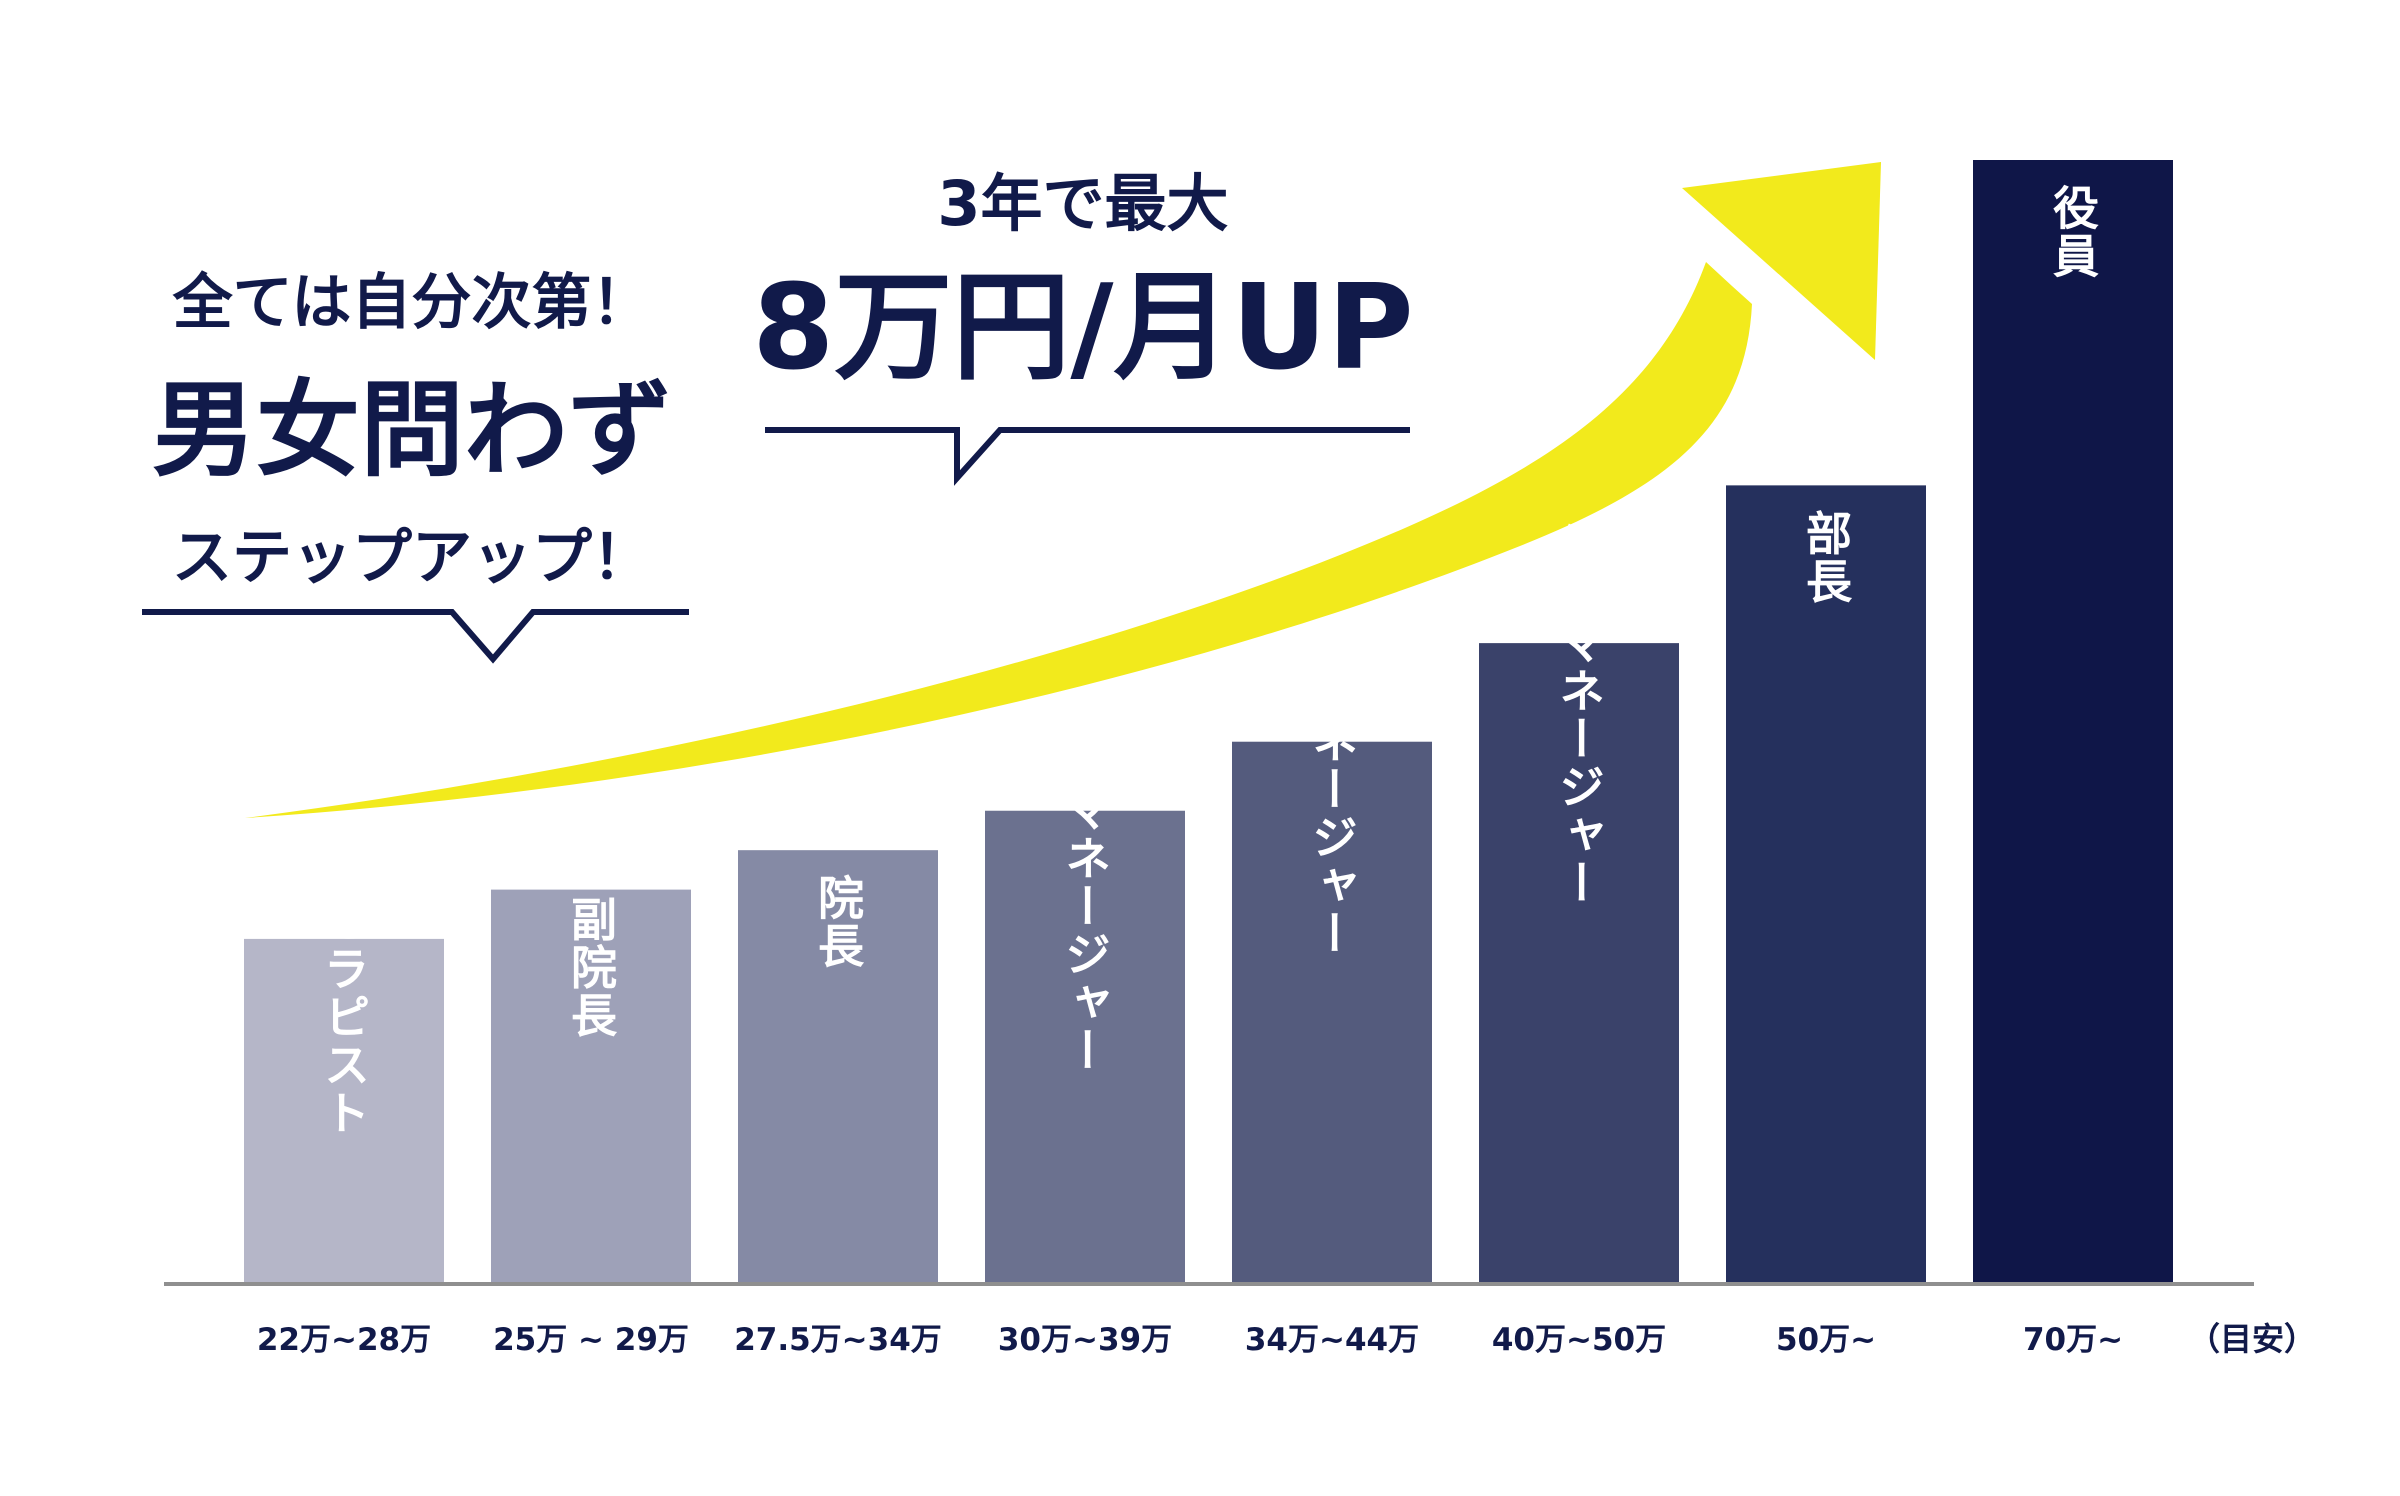 The width and height of the screenshot is (2400, 1496). Describe the element at coordinates (2073, 1340) in the screenshot. I see `salary-label-8: 70万~` at that location.